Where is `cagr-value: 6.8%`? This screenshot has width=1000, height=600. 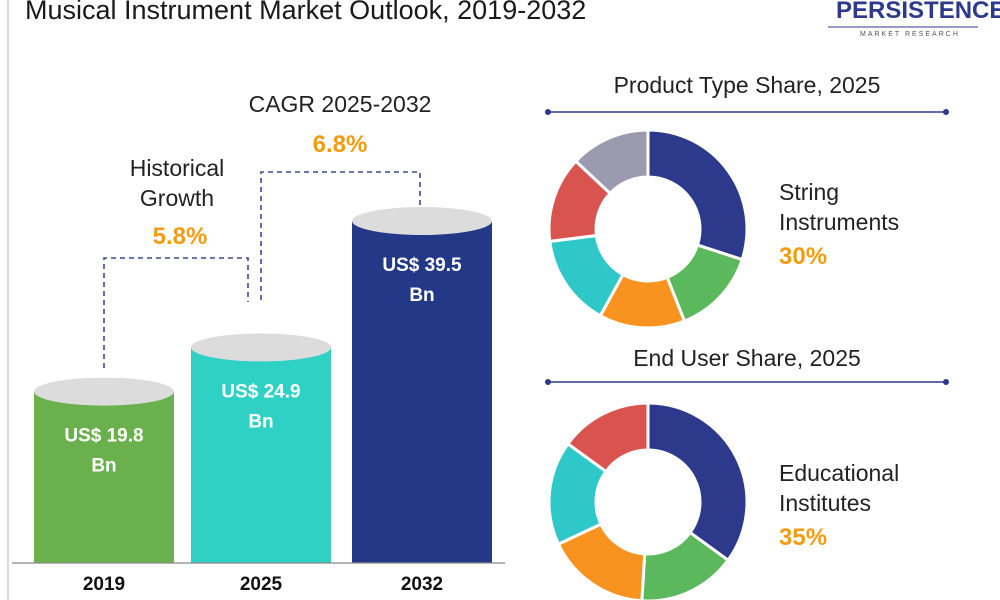
cagr-value: 6.8% is located at coordinates (340, 144).